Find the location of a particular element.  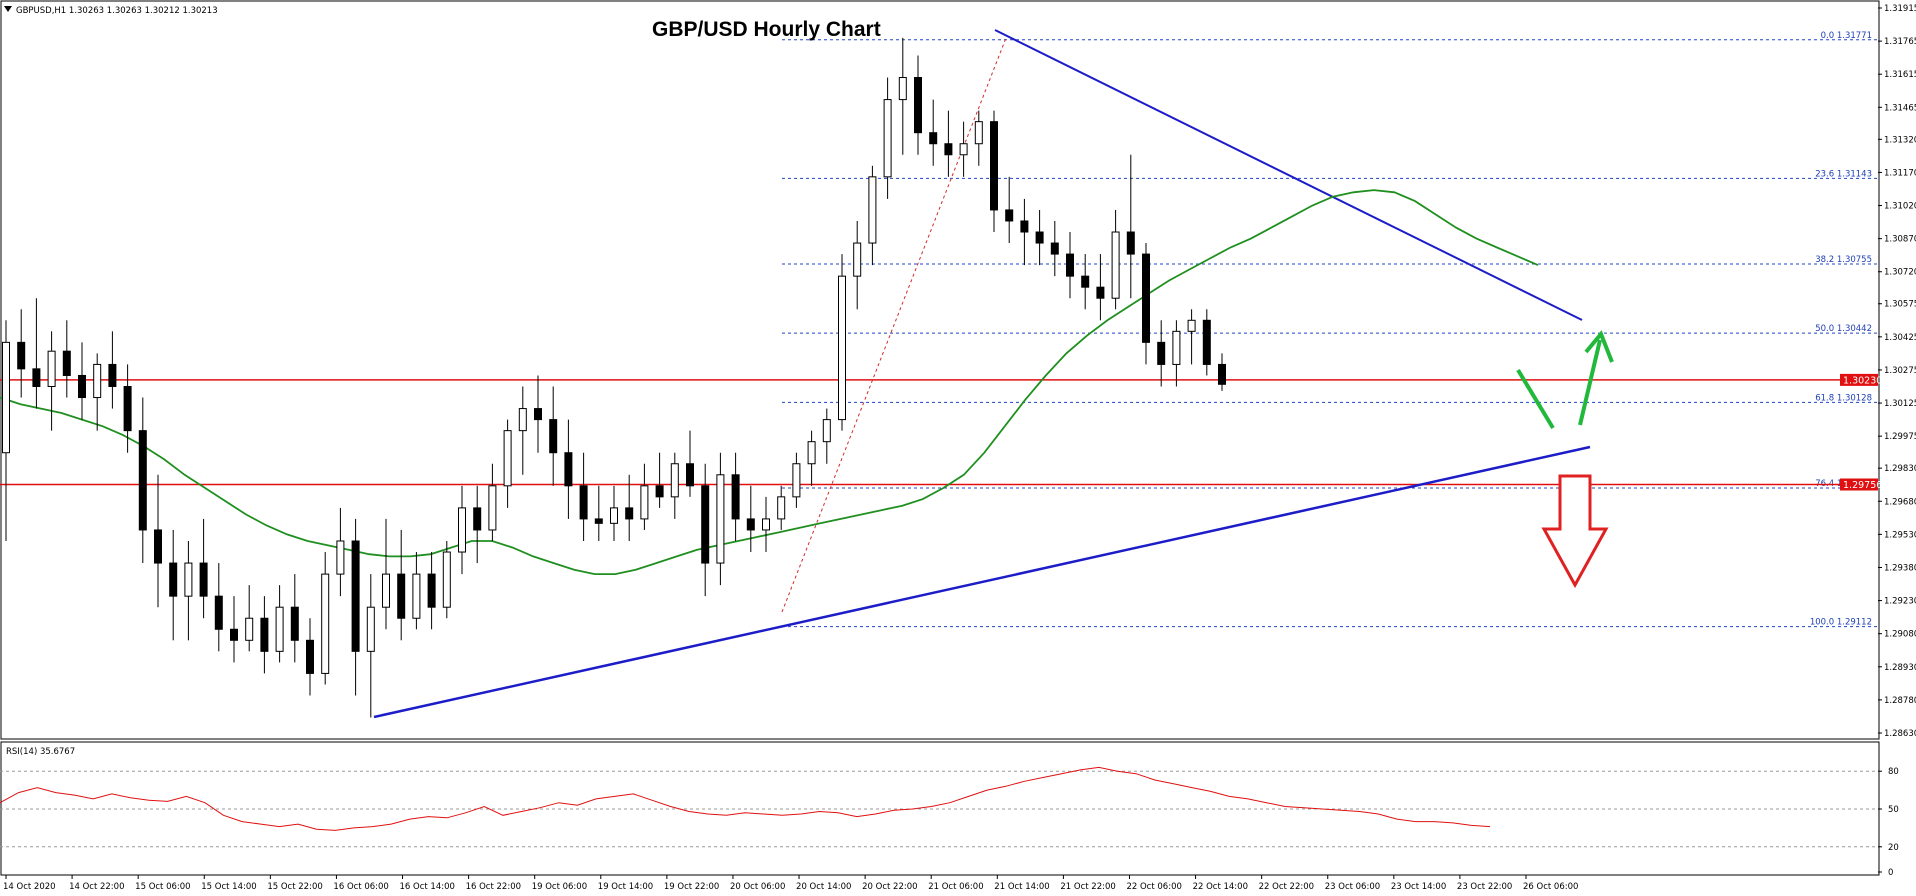

price-tick-label: 1.28630 is located at coordinates (1900, 734).